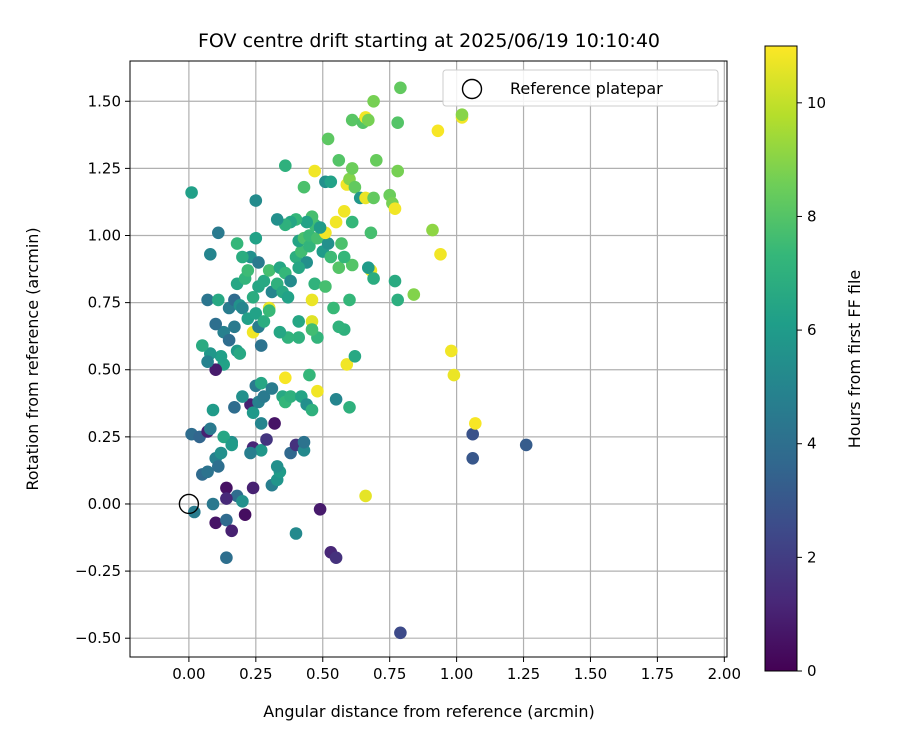 Image resolution: width=900 pixels, height=750 pixels. What do you see at coordinates (781, 358) in the screenshot?
I see `colorbar-gradient` at bounding box center [781, 358].